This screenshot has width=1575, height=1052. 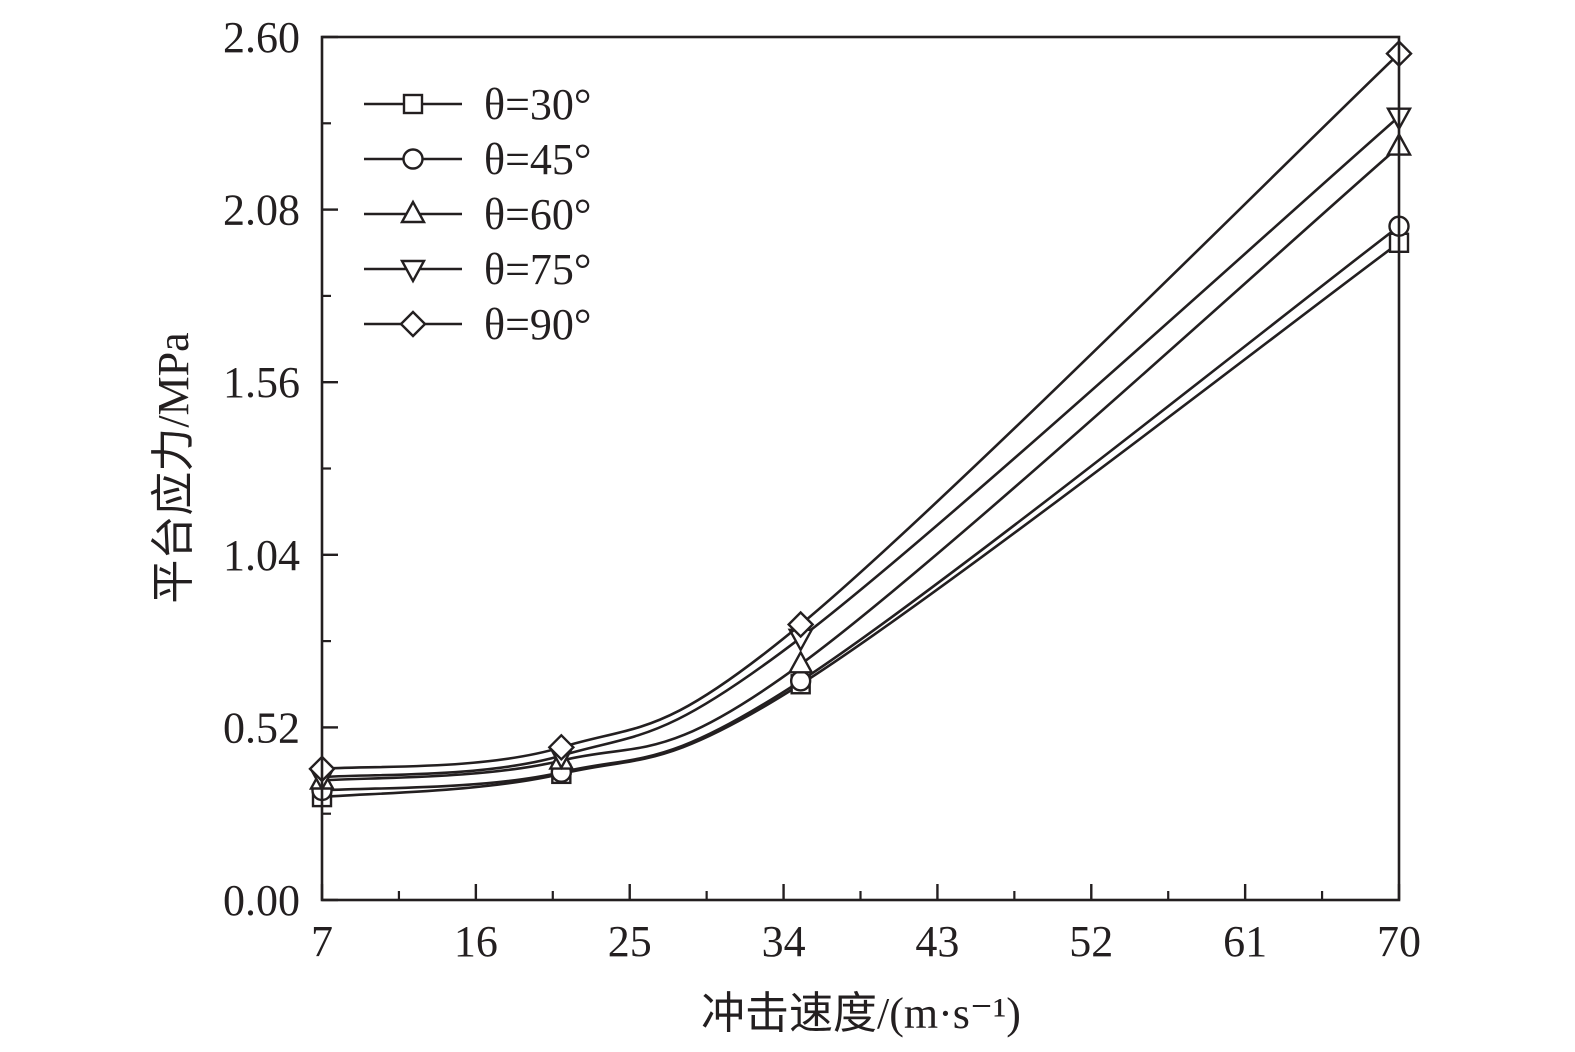 What do you see at coordinates (866, 941) in the screenshot?
I see `x-tick-labels: 7 16 25 34 43 52 61 70` at bounding box center [866, 941].